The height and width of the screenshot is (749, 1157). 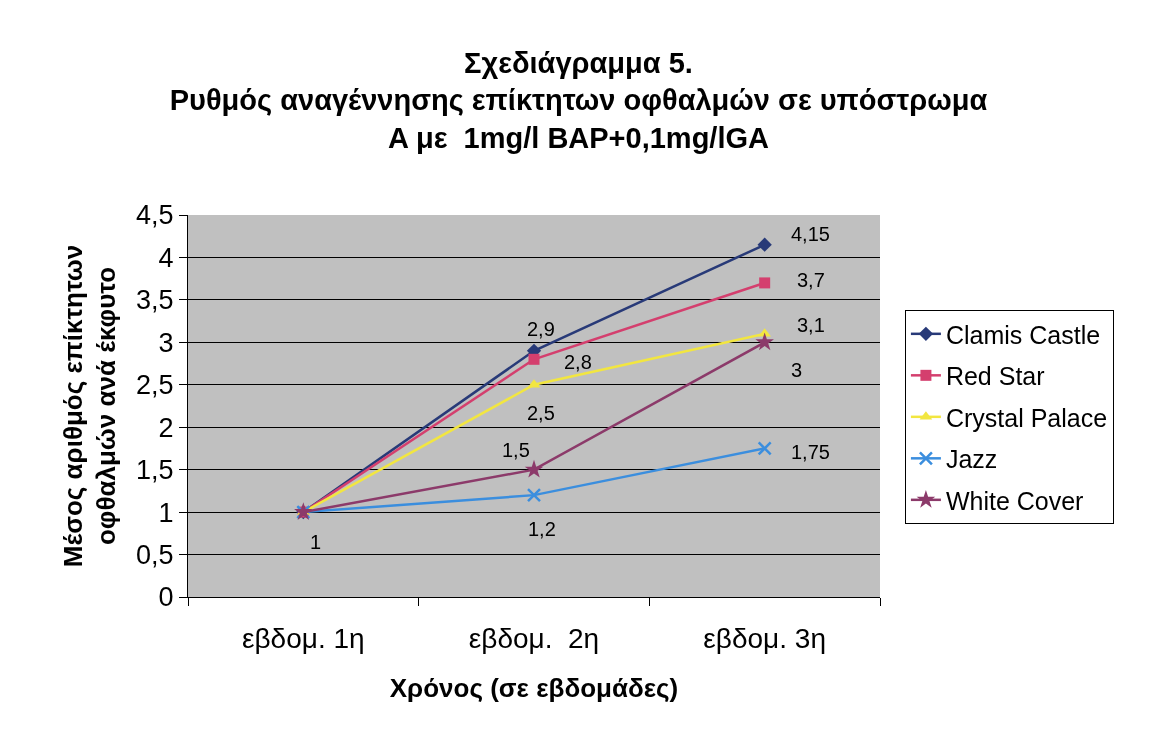 I want to click on x-tick-label: εβδομ. 2η, so click(x=534, y=638).